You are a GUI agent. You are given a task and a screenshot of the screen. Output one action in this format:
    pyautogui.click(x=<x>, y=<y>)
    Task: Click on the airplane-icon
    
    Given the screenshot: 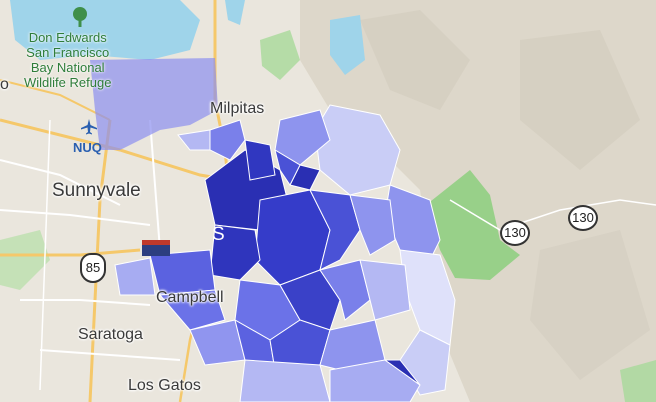 What is the action you would take?
    pyautogui.click(x=89, y=127)
    